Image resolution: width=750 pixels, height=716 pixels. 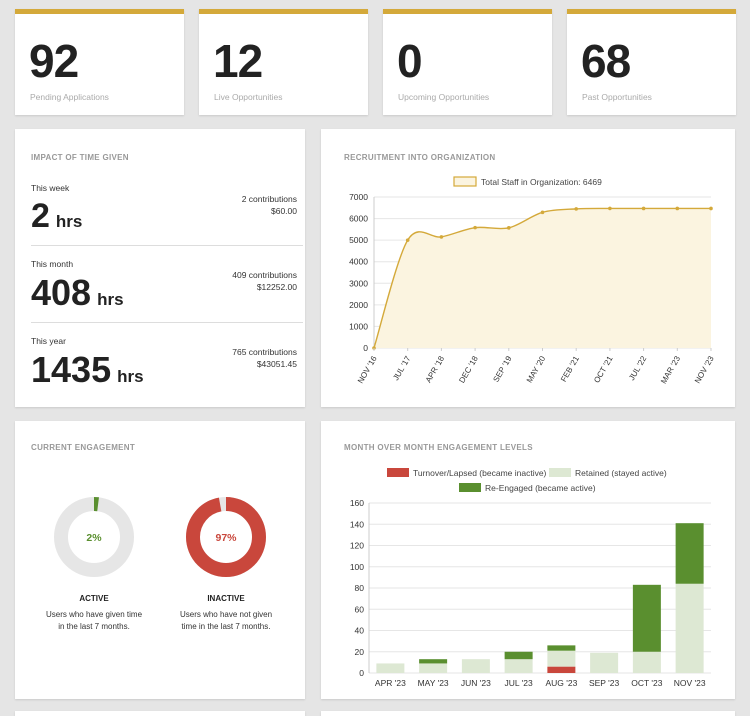 I want to click on stat-value: 68, so click(x=606, y=61).